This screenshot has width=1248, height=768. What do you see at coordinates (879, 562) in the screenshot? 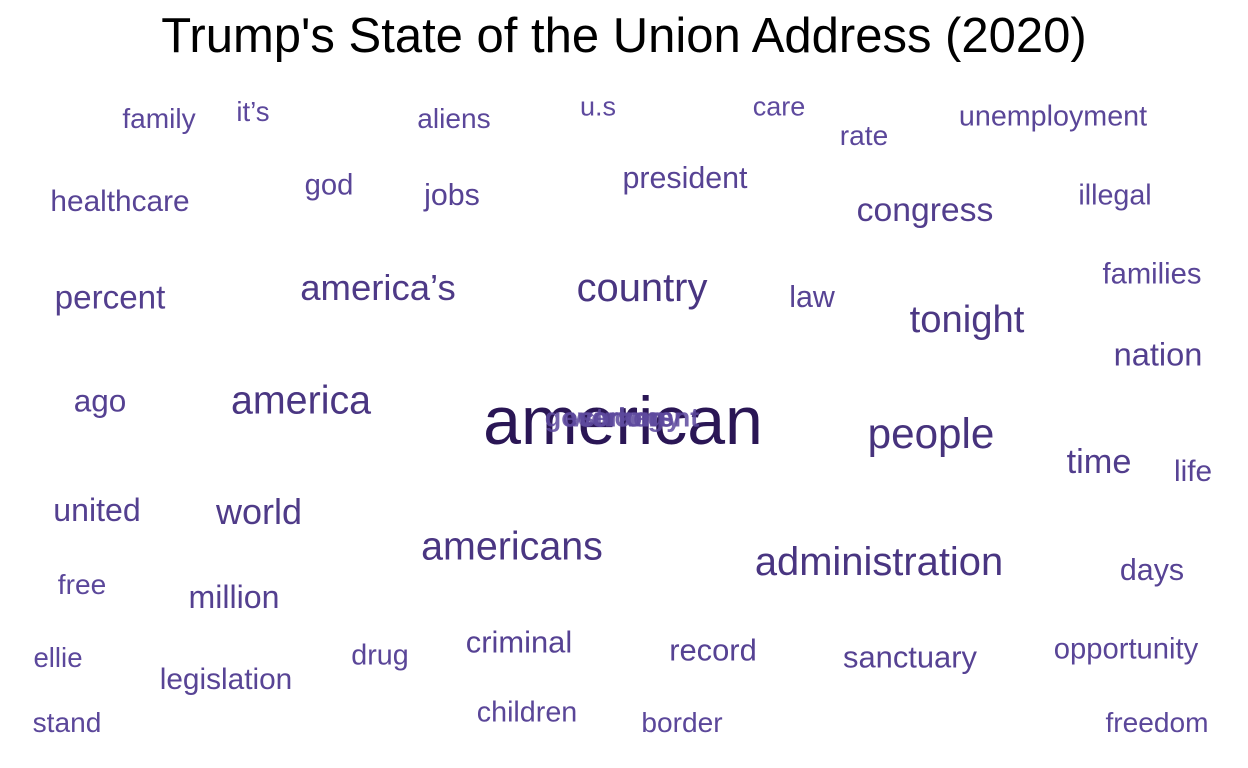
I see `word-administration: administration` at bounding box center [879, 562].